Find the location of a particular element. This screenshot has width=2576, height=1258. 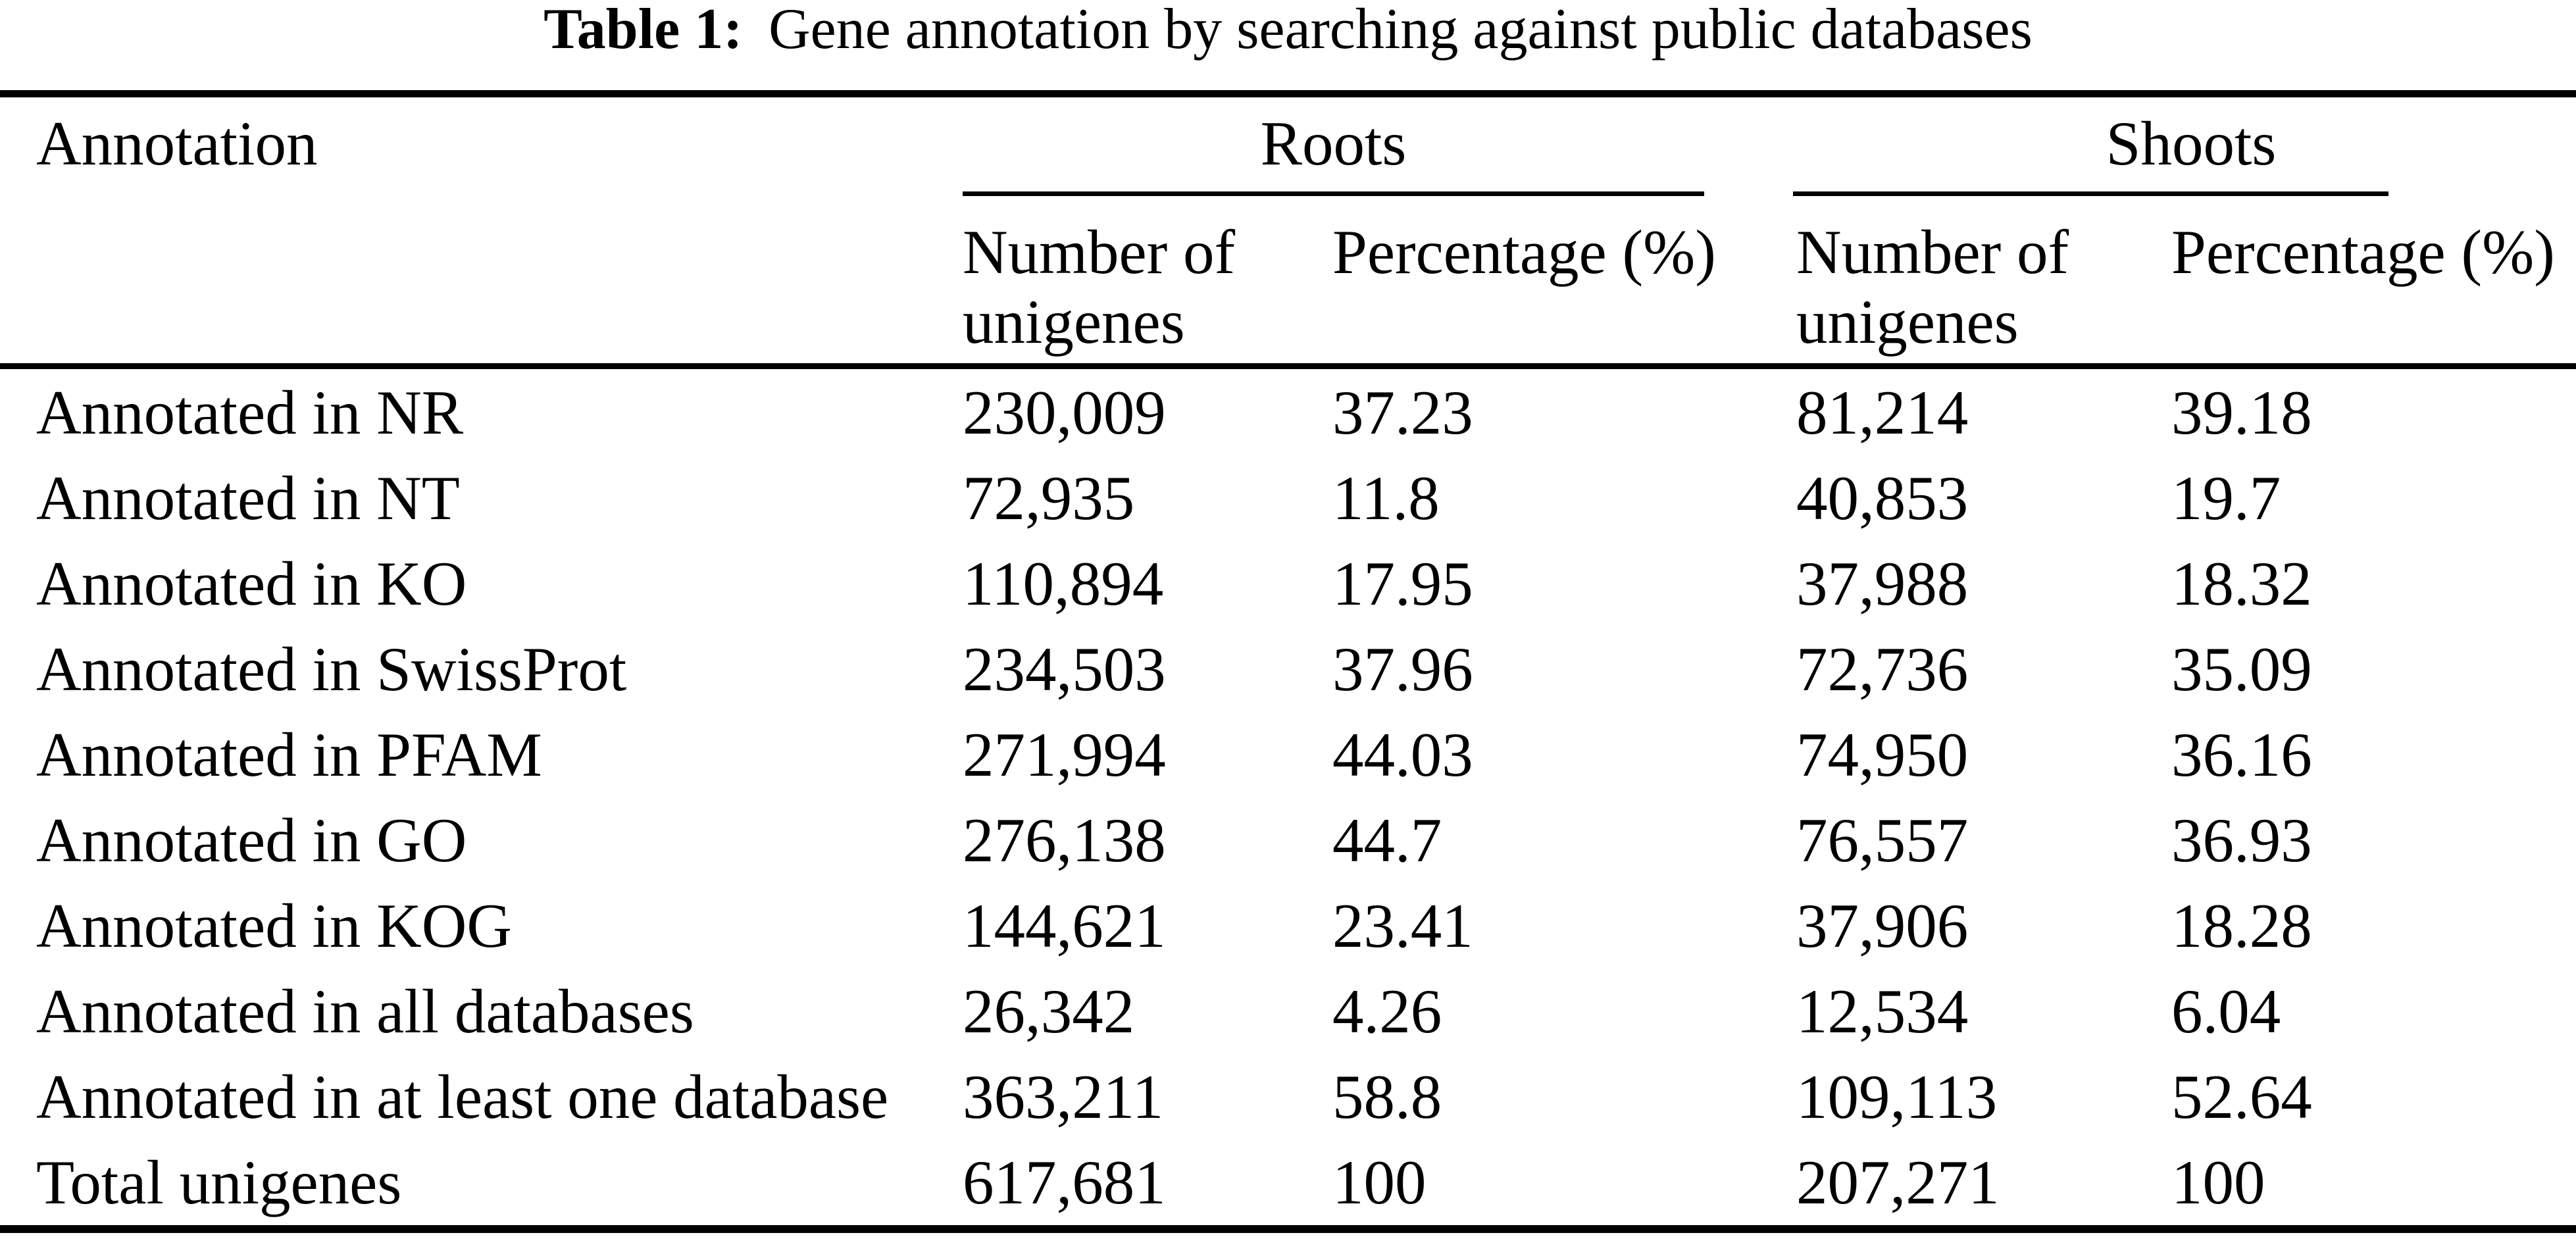

shoots-percentage-cell: 35.09 is located at coordinates (2241, 669).